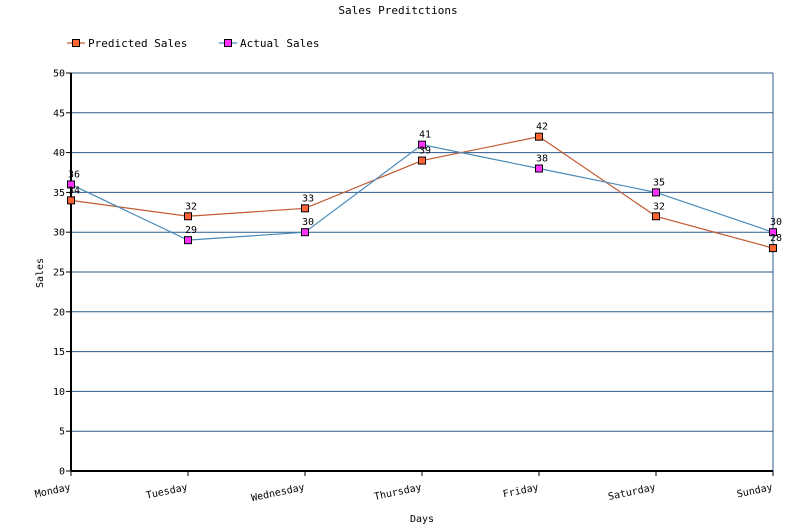 This screenshot has width=789, height=532. I want to click on x-tick-label: Sunday, so click(755, 491).